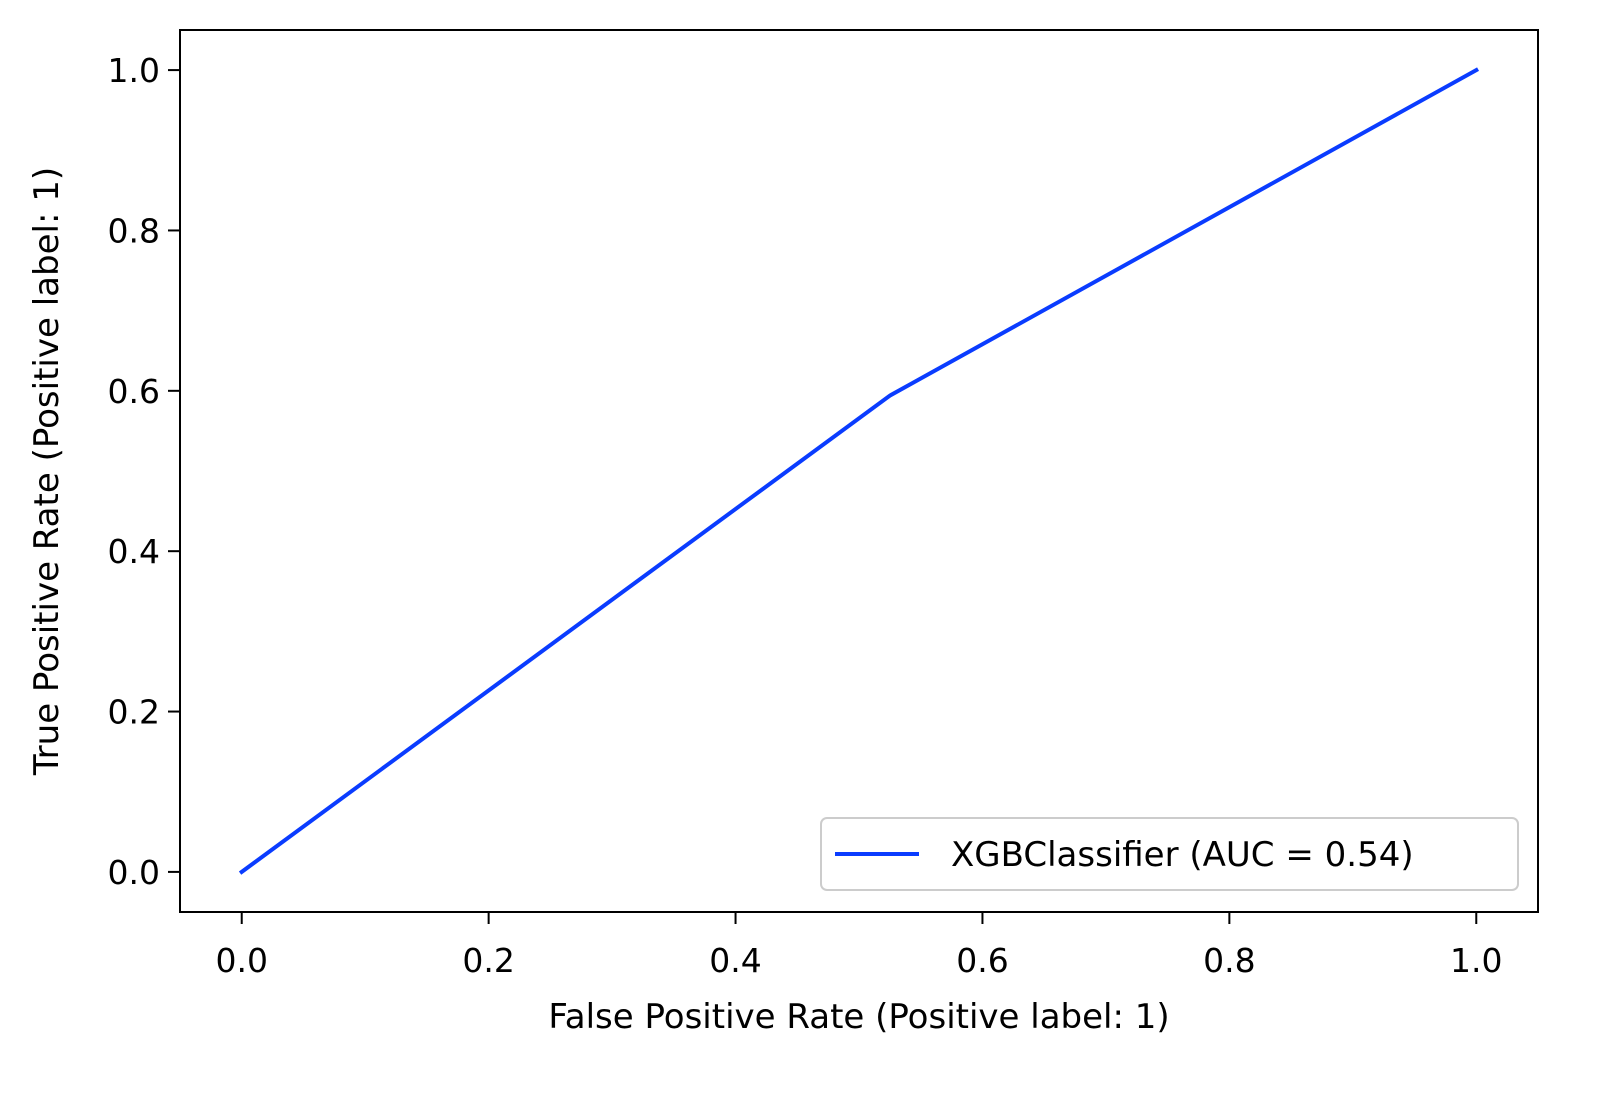 The height and width of the screenshot is (1095, 1609). Describe the element at coordinates (1476, 960) in the screenshot. I see `x-tick-label: 1.0` at that location.